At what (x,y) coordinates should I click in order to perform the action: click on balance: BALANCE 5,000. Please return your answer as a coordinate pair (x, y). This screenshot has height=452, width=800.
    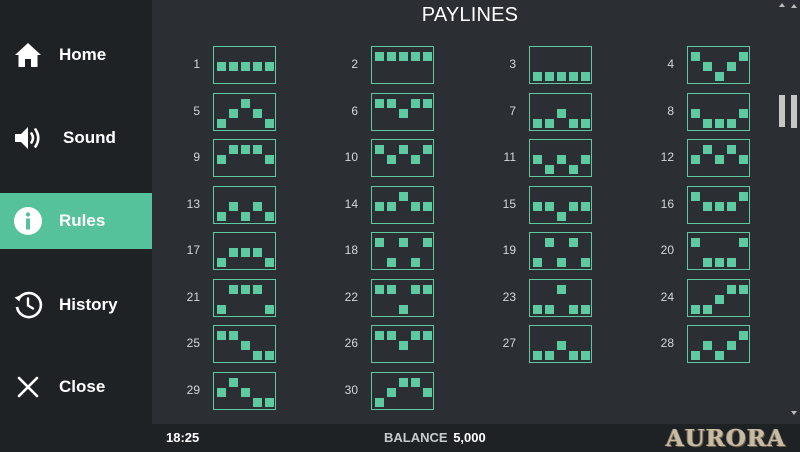
    Looking at the image, I should click on (435, 437).